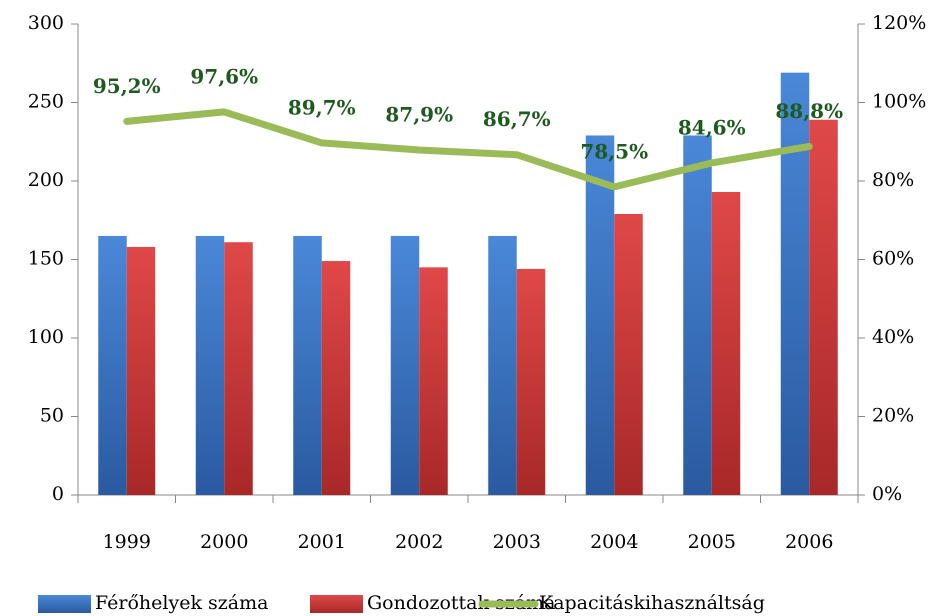 The height and width of the screenshot is (616, 943). Describe the element at coordinates (52, 416) in the screenshot. I see `y-tick-label: 50` at that location.